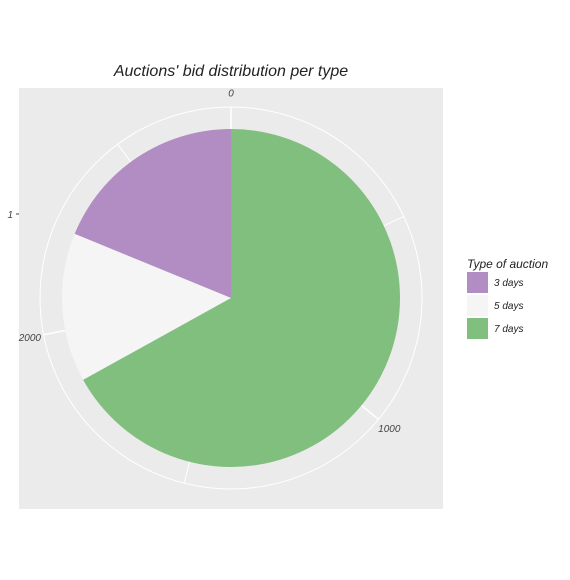  I want to click on legend-key-7-days, so click(477, 328).